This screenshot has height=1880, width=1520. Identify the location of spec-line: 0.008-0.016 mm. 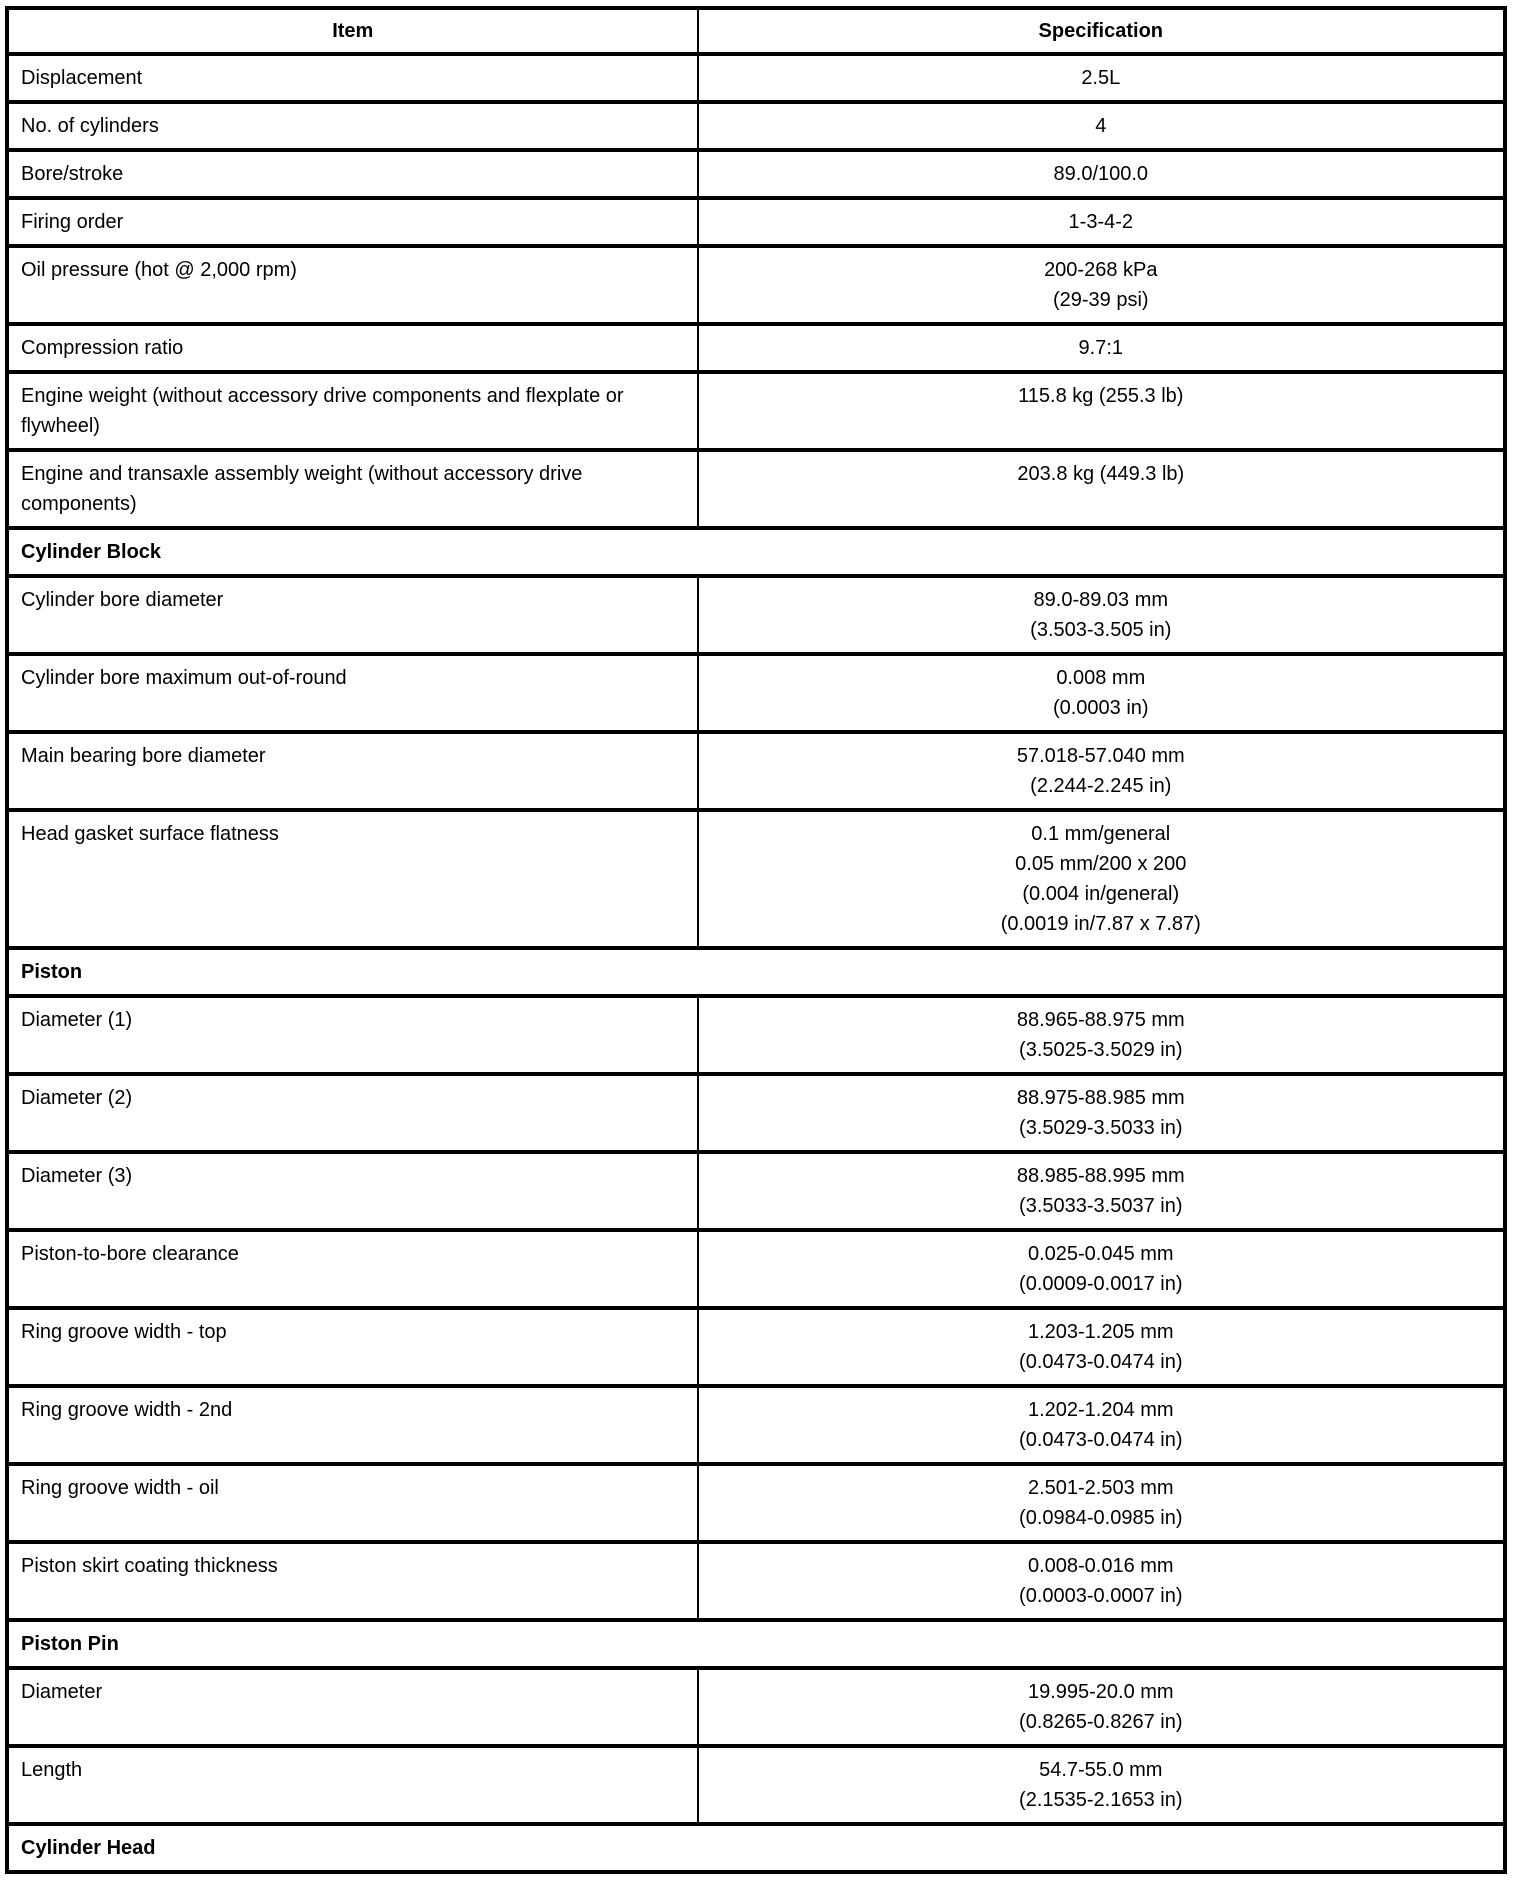
(1100, 1566).